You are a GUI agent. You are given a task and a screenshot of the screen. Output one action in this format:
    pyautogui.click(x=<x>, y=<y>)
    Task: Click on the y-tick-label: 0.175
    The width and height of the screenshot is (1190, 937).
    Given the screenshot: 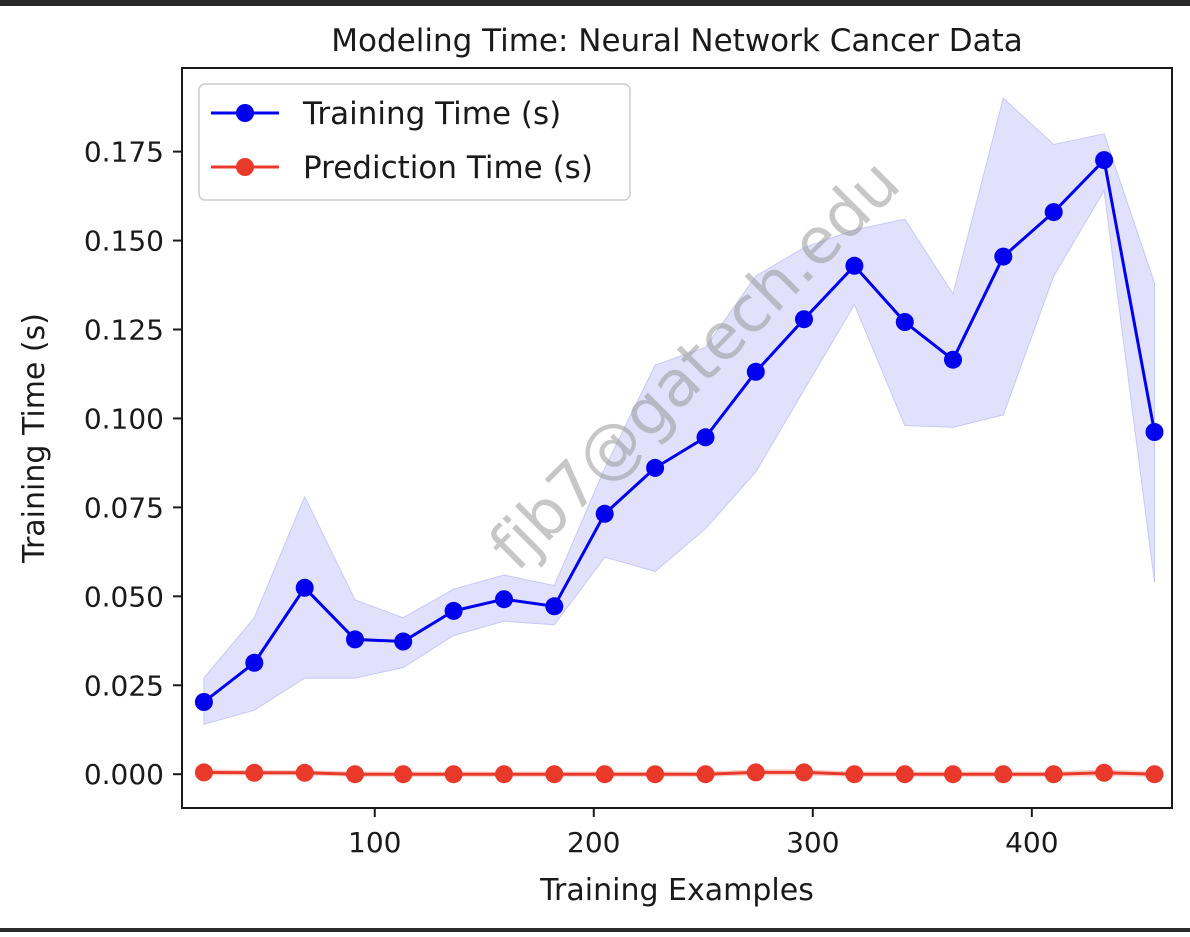 What is the action you would take?
    pyautogui.click(x=124, y=152)
    